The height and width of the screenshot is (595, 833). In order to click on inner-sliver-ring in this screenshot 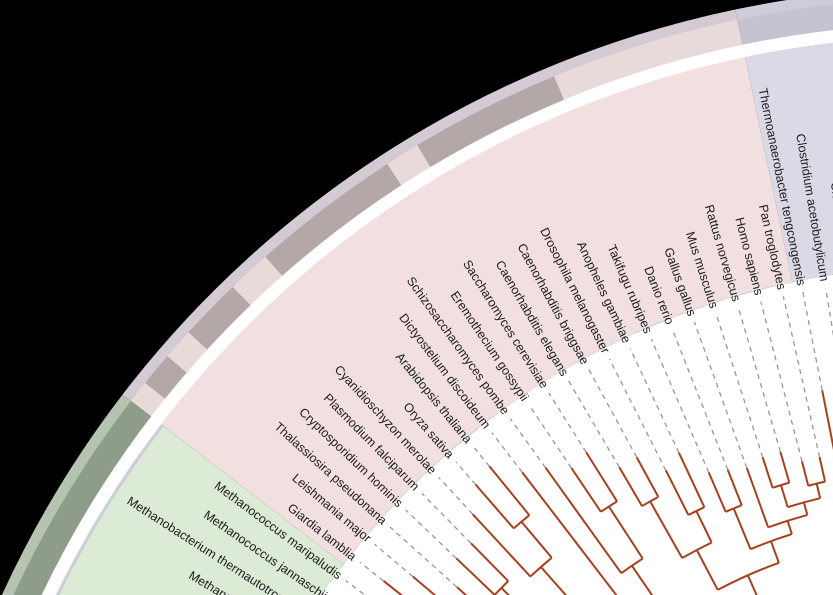, I will do `click(110, 509)`.